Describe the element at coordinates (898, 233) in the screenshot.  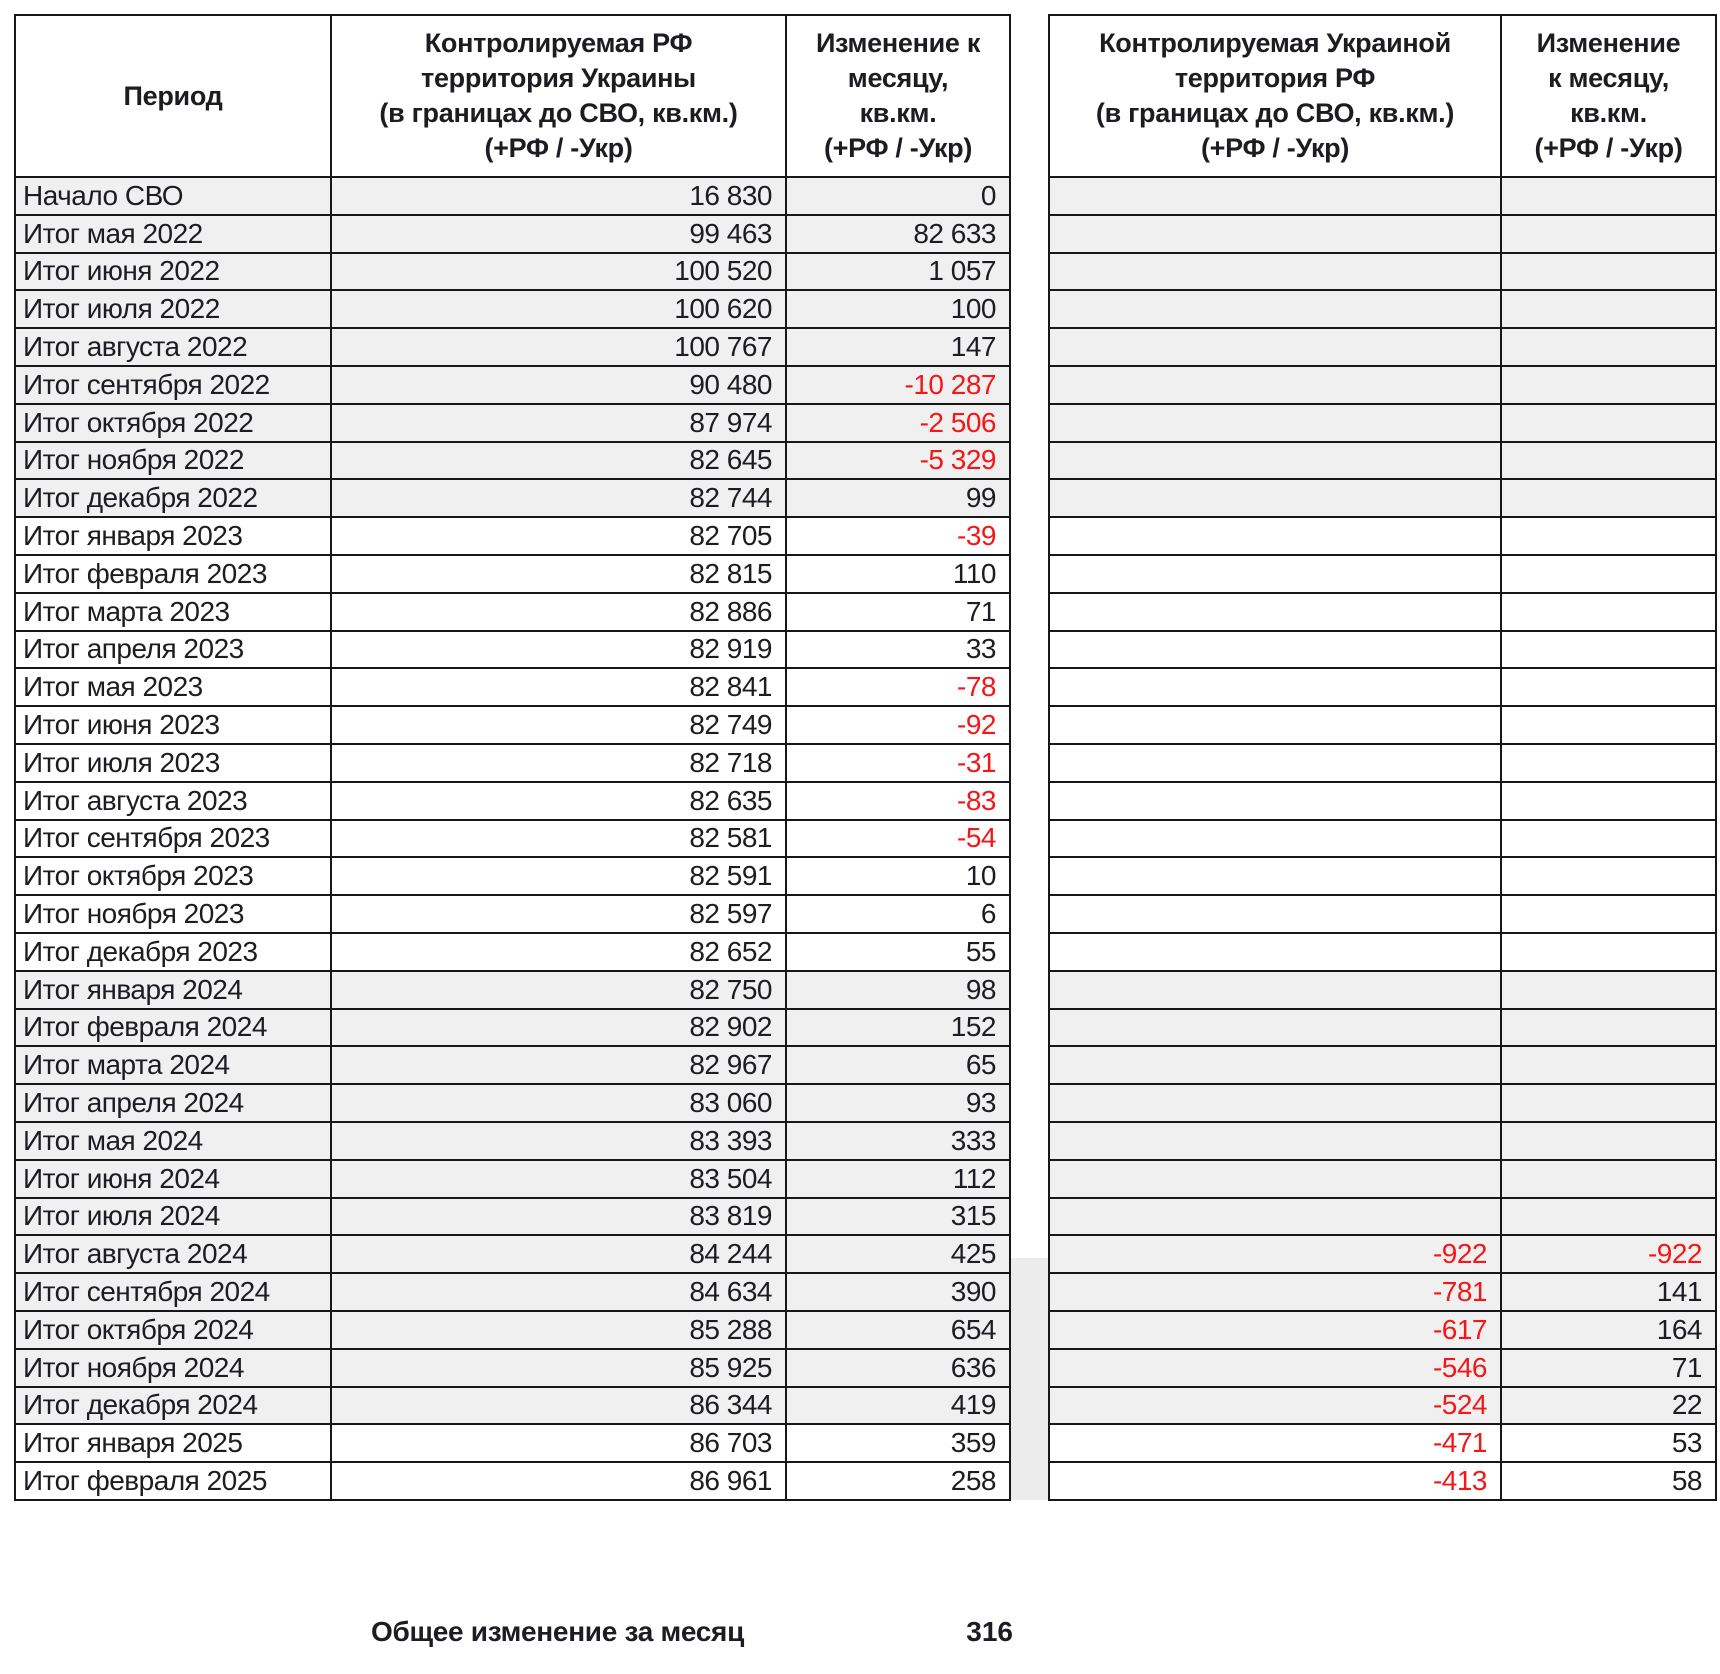
I see `rf-change-cell: 82 633` at that location.